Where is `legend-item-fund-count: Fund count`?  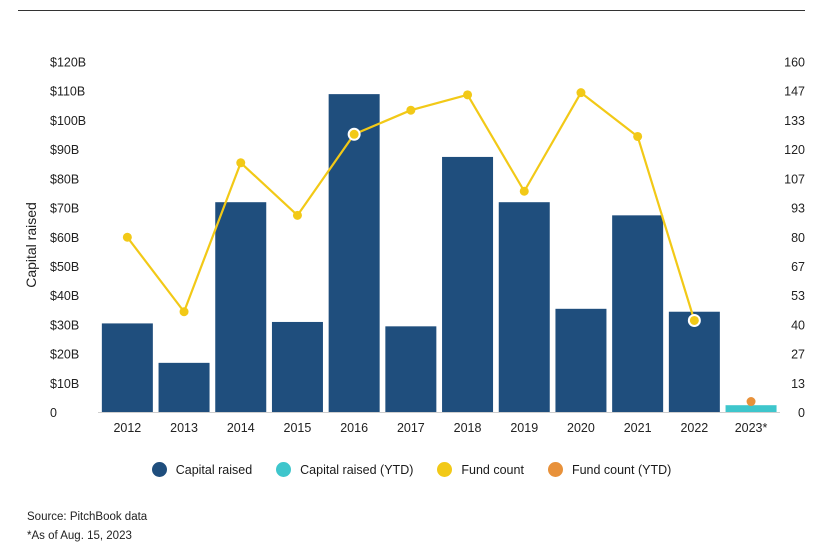
legend-item-fund-count: Fund count is located at coordinates (480, 469).